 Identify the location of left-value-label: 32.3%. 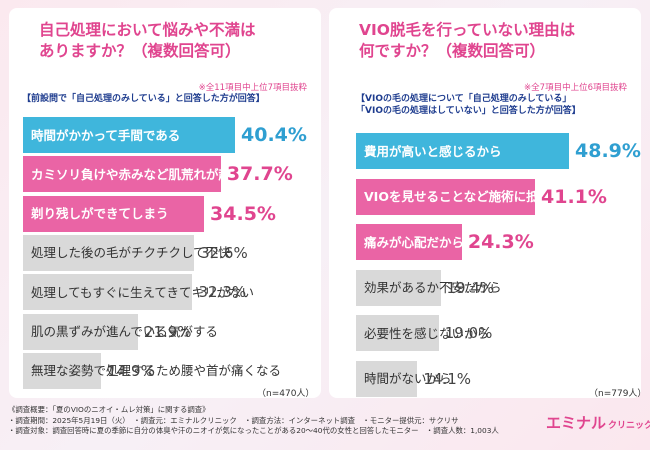
(222, 292).